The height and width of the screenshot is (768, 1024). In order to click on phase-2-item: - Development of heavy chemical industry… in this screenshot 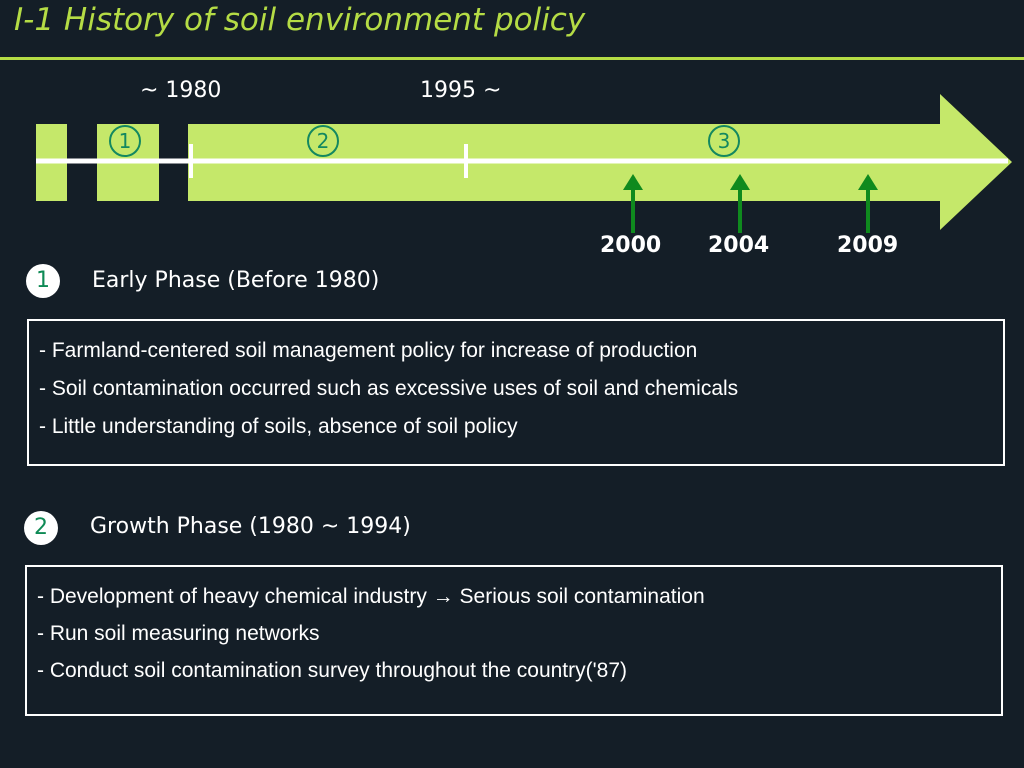, I will do `click(371, 596)`.